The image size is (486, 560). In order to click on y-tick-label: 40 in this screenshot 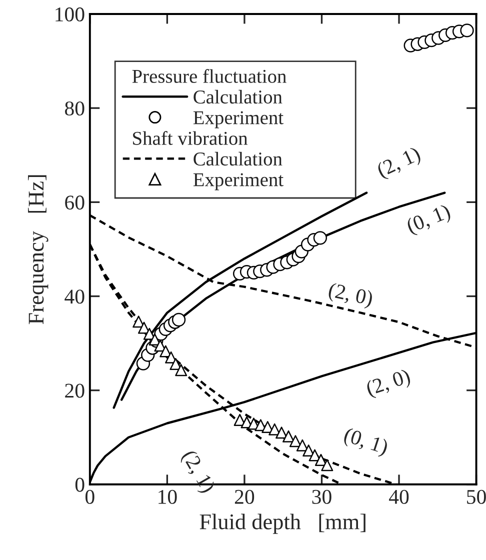, I will do `click(74, 297)`.